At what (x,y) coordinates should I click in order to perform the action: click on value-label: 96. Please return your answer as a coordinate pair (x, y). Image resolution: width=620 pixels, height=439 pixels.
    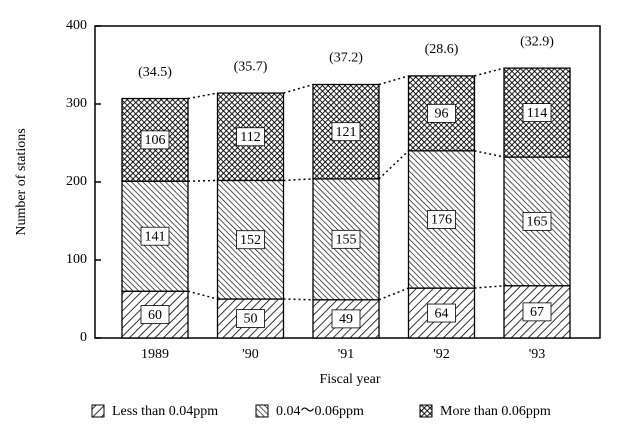
    Looking at the image, I should click on (442, 114).